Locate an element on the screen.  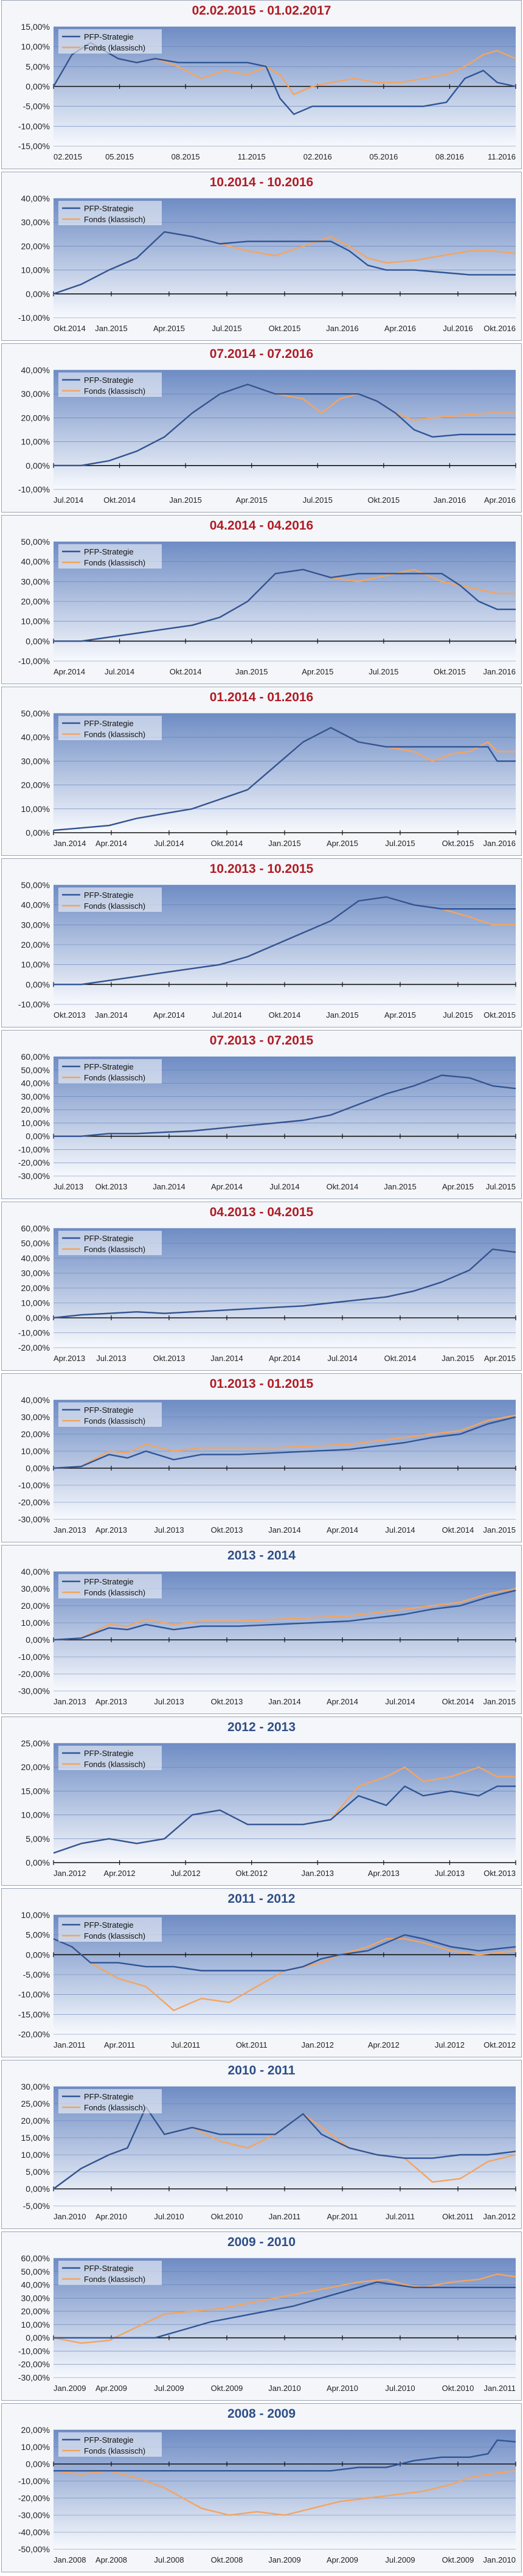
x-tick-label: Apr.2013 is located at coordinates (111, 1701).